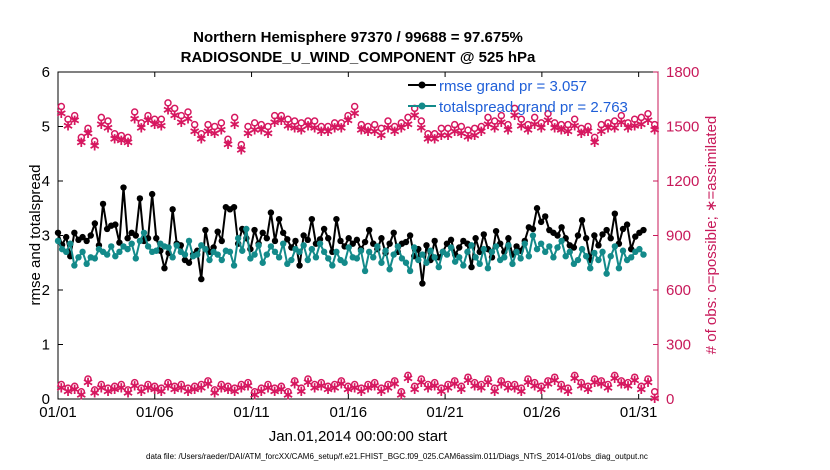 The image size is (830, 470). Describe the element at coordinates (513, 86) in the screenshot. I see `legend-rmse-label: rmse grand pr = 3.057` at that location.